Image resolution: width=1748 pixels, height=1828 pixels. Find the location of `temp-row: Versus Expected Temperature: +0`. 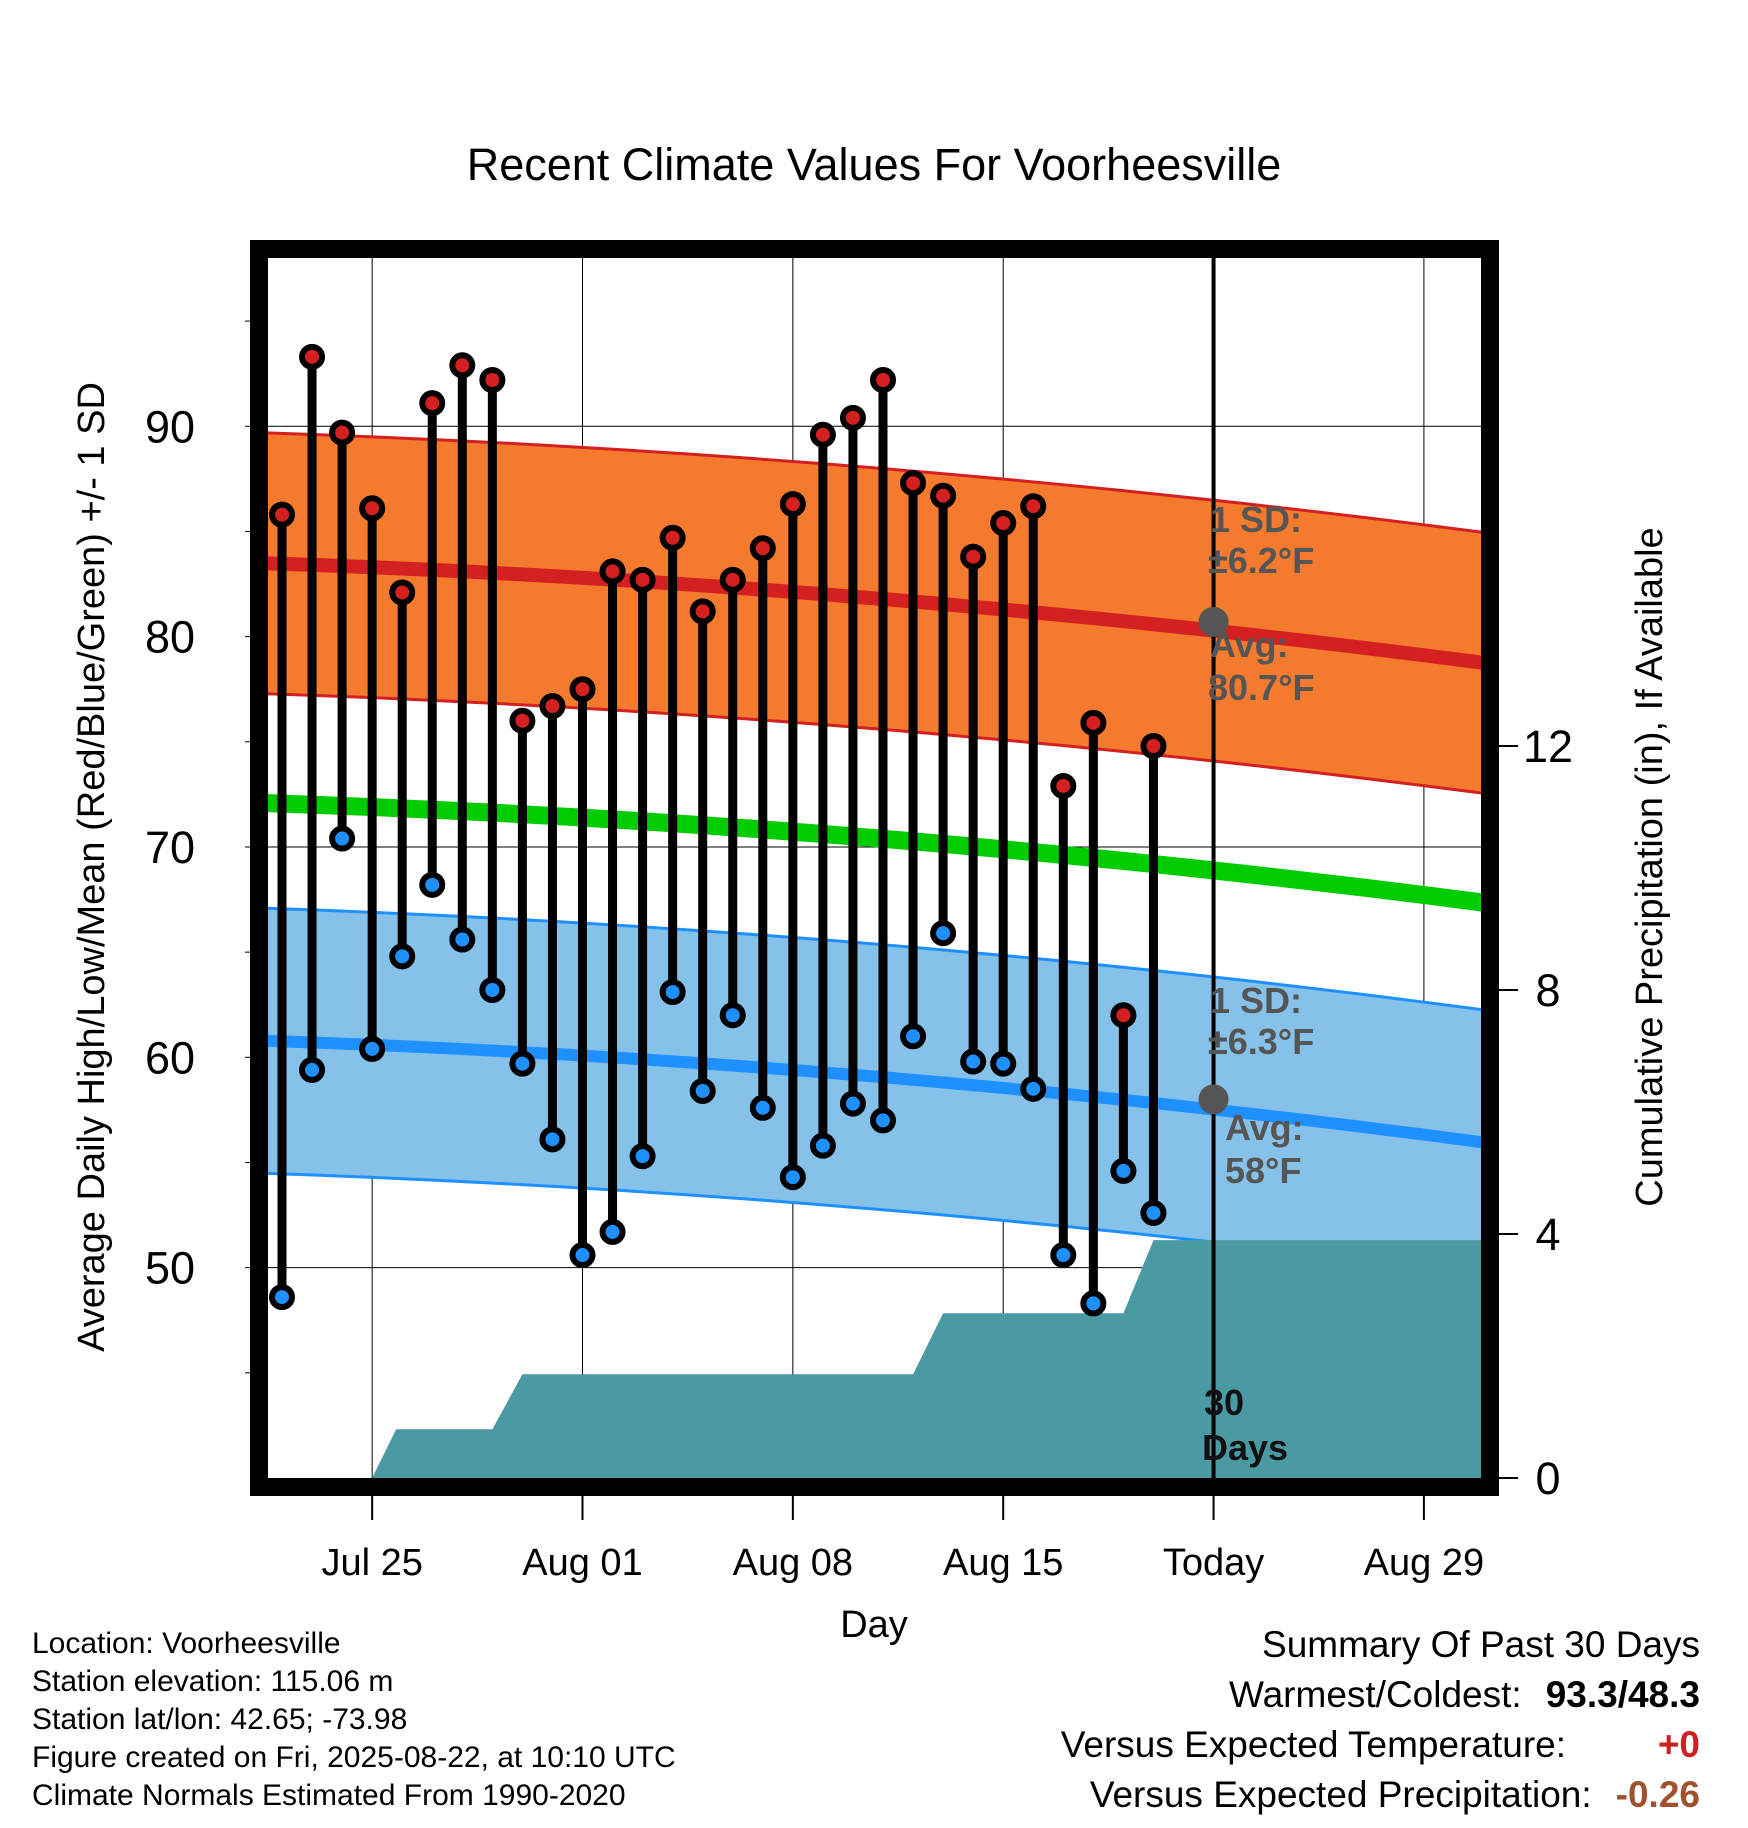

temp-row: Versus Expected Temperature: +0 is located at coordinates (1380, 1745).